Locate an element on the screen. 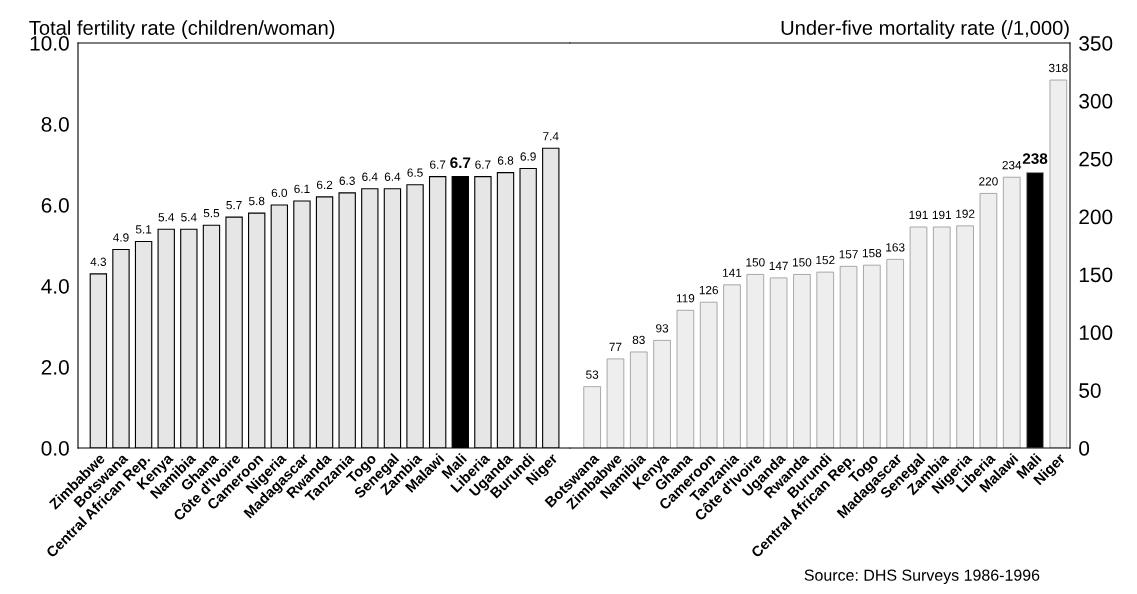 The width and height of the screenshot is (1137, 594). data-label: 83 is located at coordinates (638, 340).